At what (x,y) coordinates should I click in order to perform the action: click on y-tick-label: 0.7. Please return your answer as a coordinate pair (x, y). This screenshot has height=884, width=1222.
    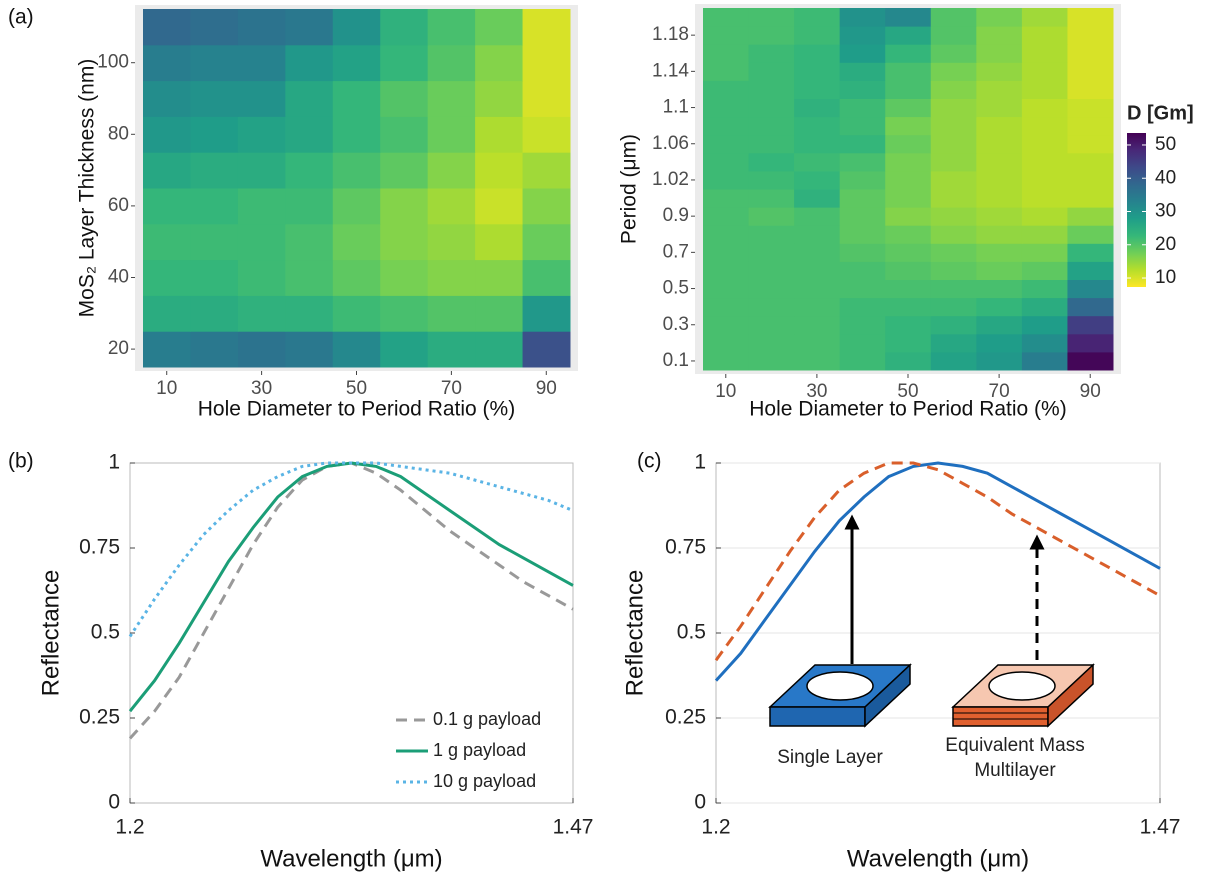
    Looking at the image, I should click on (676, 251).